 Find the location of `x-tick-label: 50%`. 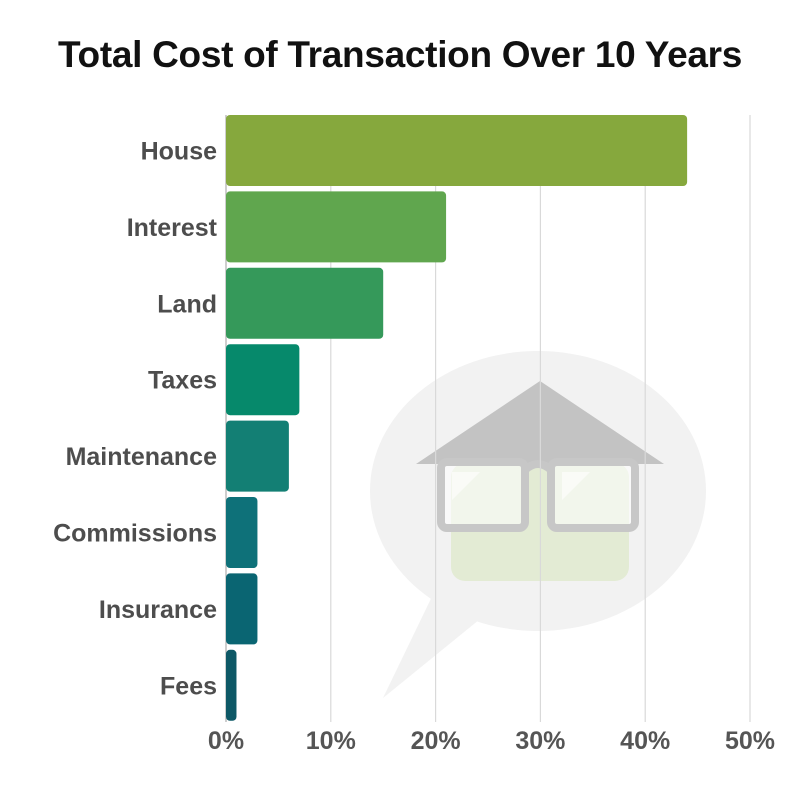

x-tick-label: 50% is located at coordinates (750, 741).